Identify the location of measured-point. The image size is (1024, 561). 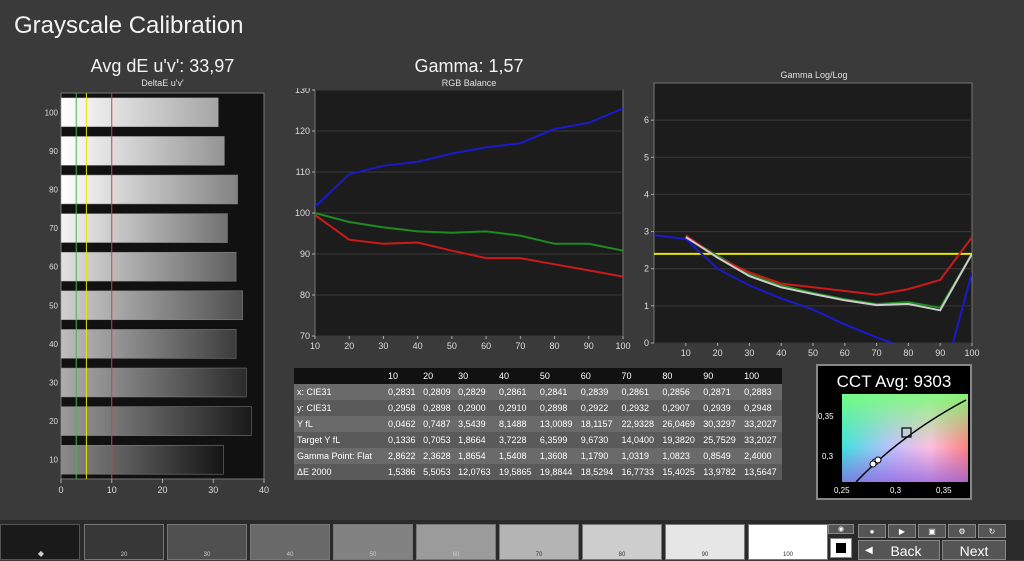
(878, 460).